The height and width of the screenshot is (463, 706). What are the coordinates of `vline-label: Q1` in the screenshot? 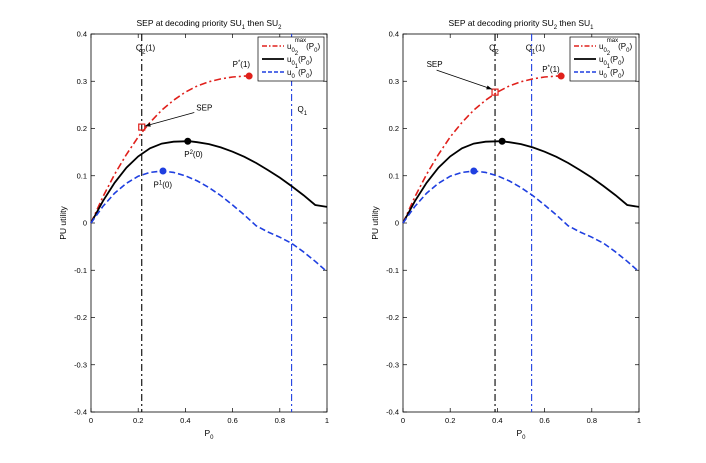 It's located at (303, 111).